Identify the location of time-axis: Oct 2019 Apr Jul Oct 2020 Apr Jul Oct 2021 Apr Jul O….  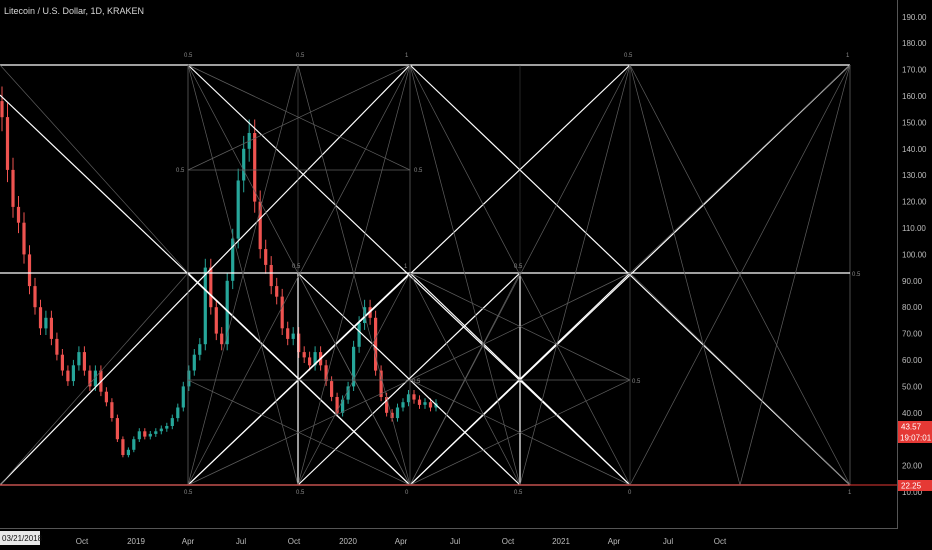
(449, 537).